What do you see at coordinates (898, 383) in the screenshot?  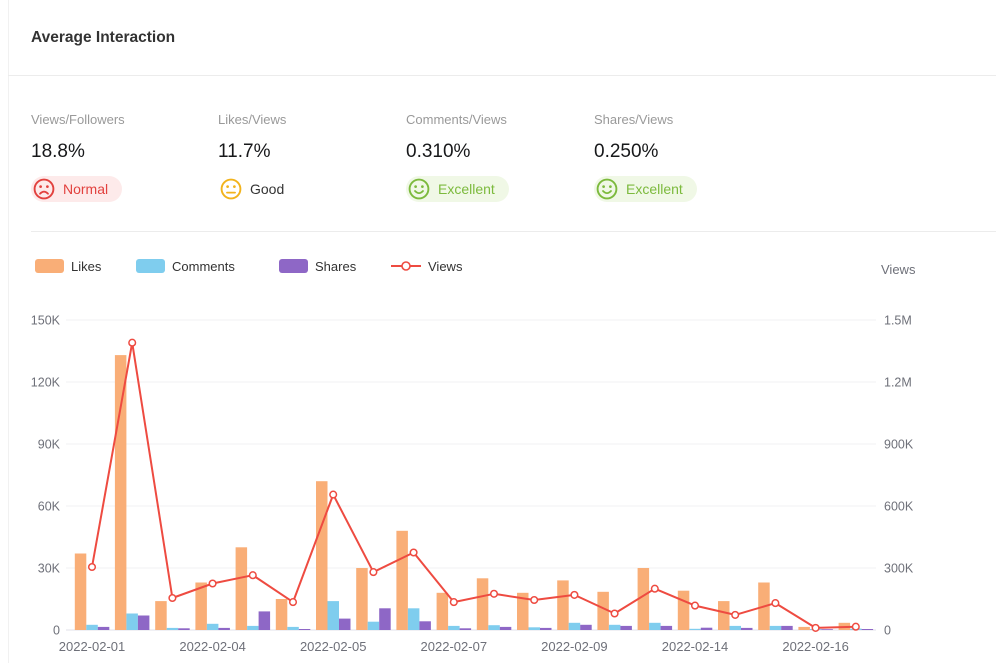 I see `right-axis-tick: 1.2M` at bounding box center [898, 383].